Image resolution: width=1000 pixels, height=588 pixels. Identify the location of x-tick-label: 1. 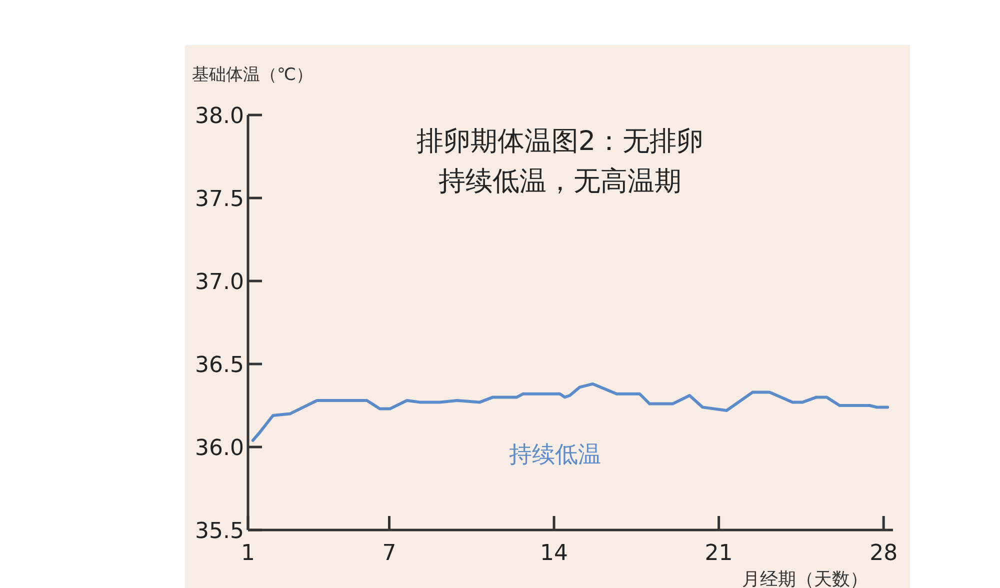
(248, 553).